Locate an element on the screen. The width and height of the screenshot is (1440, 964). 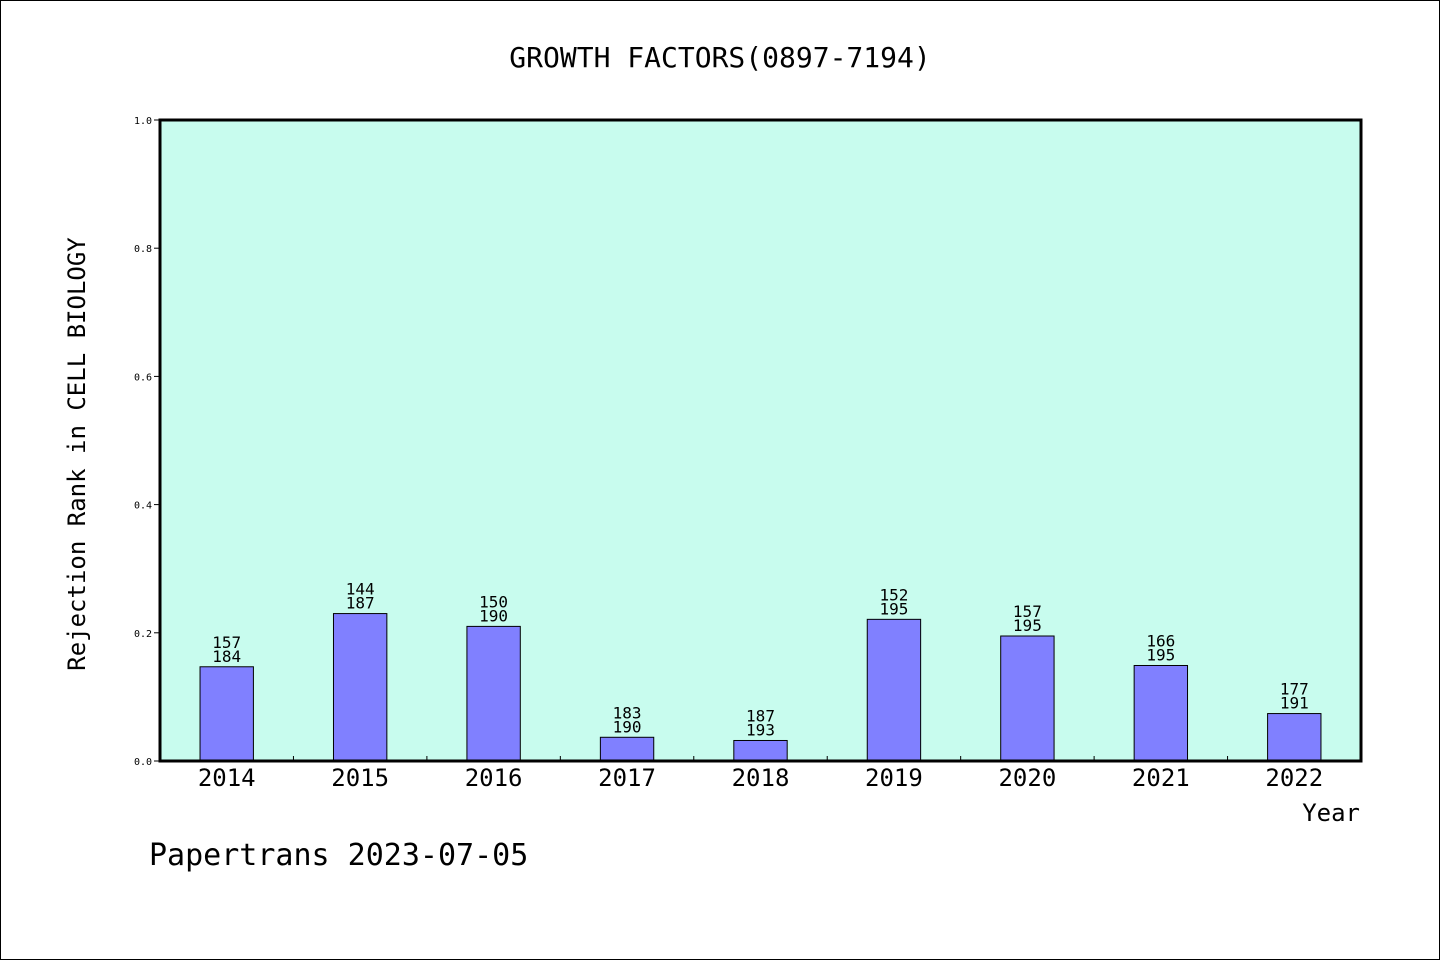
bar-2014 is located at coordinates (226, 714).